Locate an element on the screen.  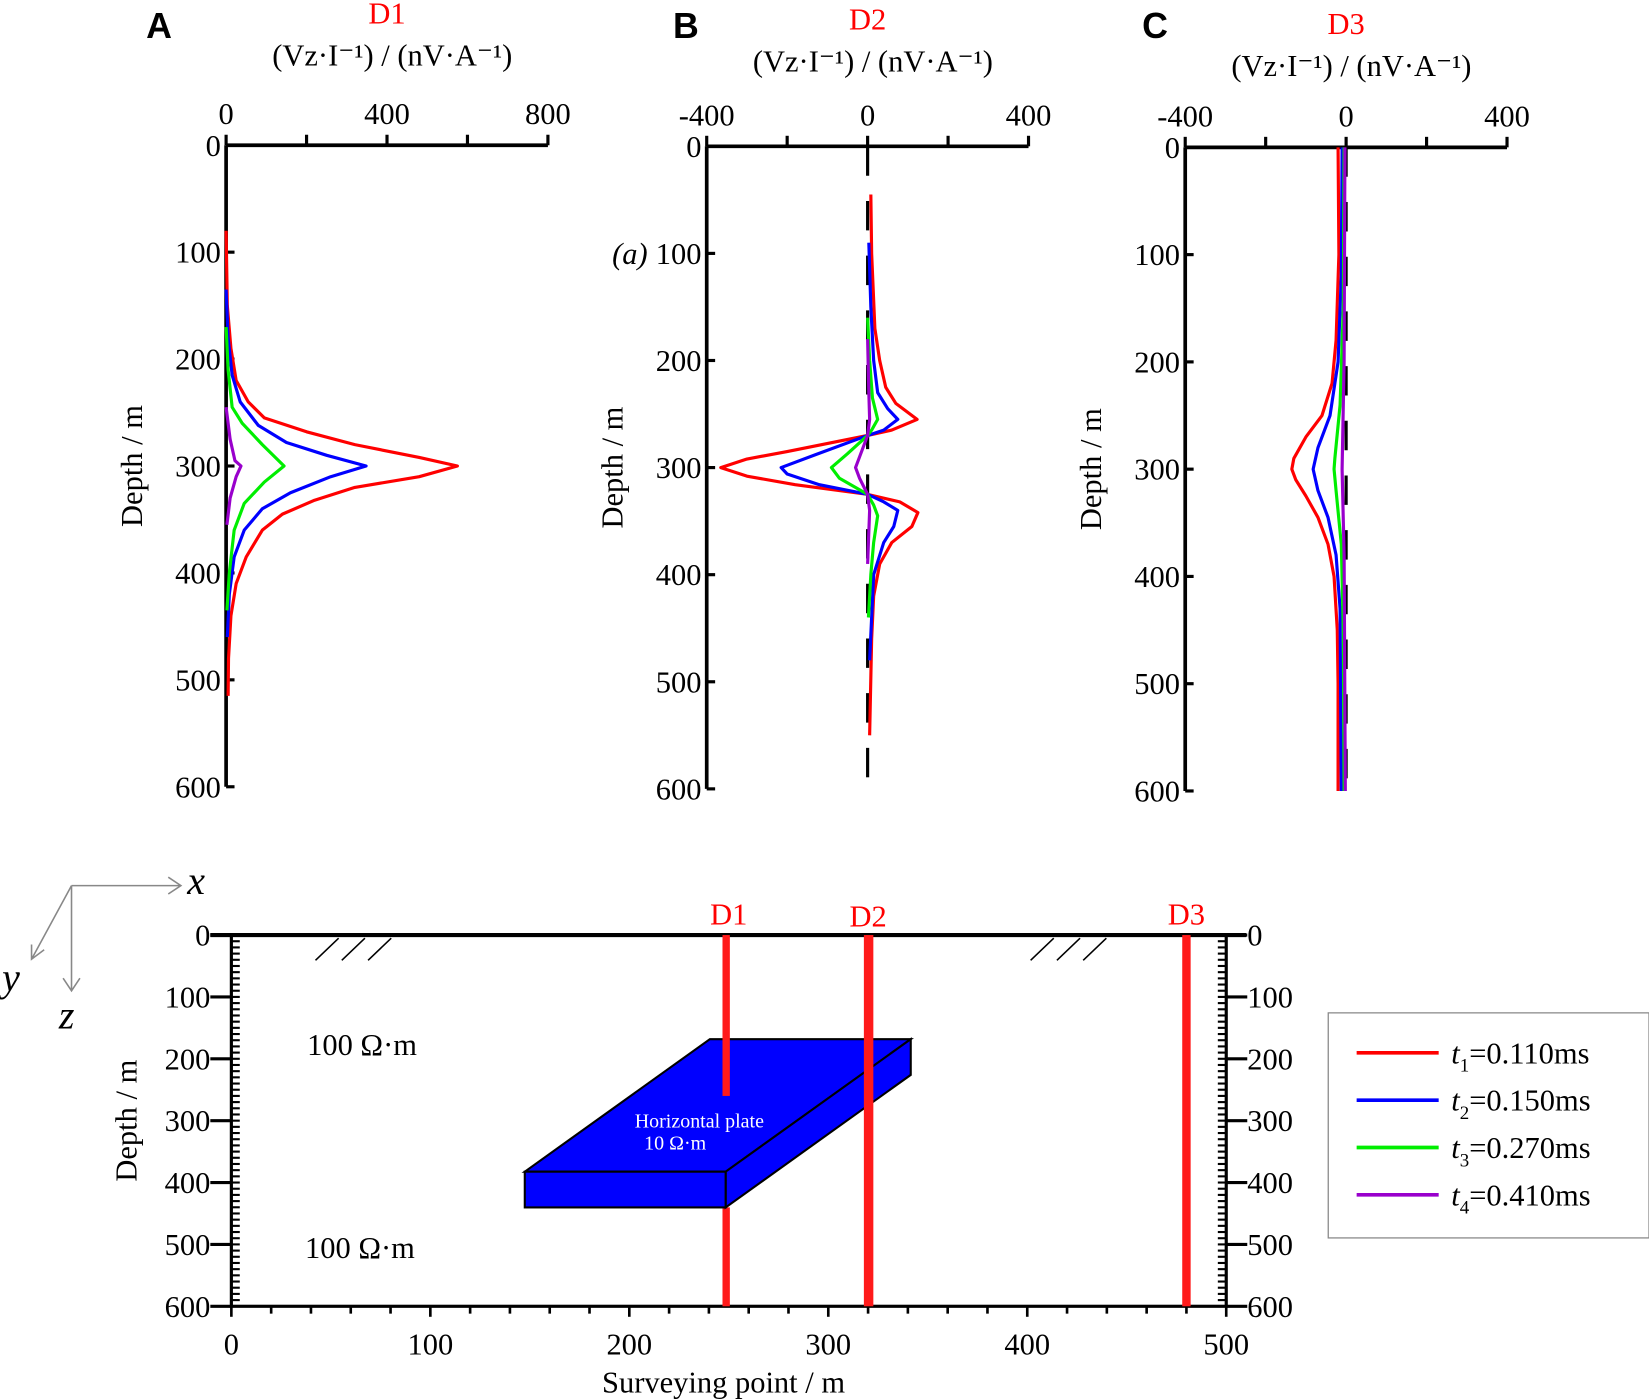
legend-subscript: 4 is located at coordinates (1465, 1208).